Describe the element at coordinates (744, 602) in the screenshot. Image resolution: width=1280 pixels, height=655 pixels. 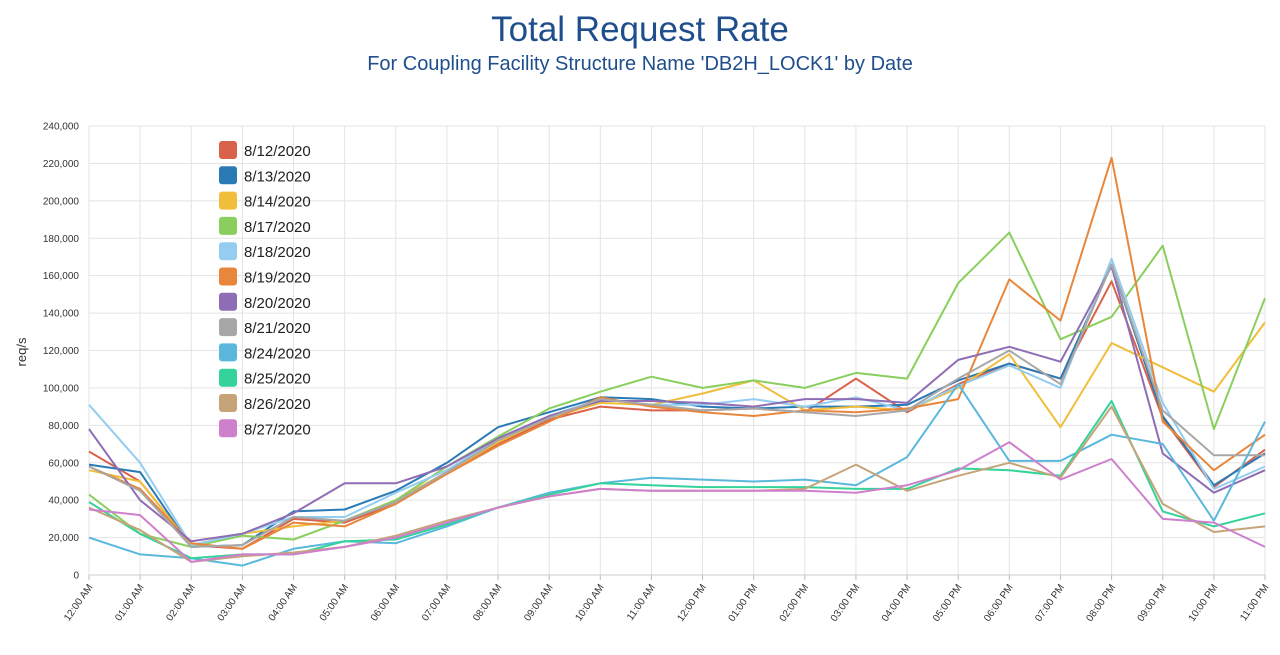
I see `x-tick-label: 01:00 PM` at that location.